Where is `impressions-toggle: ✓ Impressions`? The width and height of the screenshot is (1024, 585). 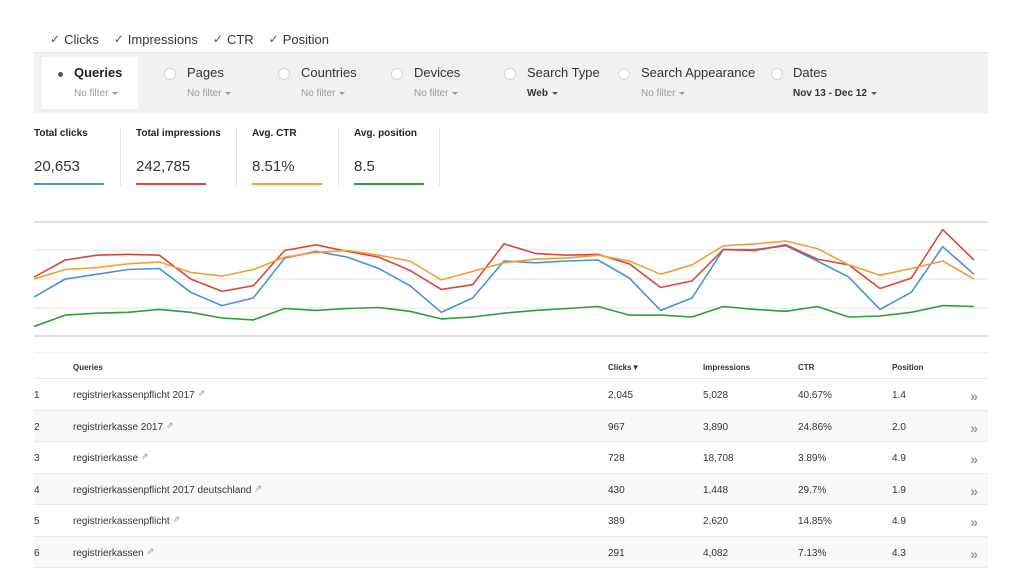 impressions-toggle: ✓ Impressions is located at coordinates (156, 39).